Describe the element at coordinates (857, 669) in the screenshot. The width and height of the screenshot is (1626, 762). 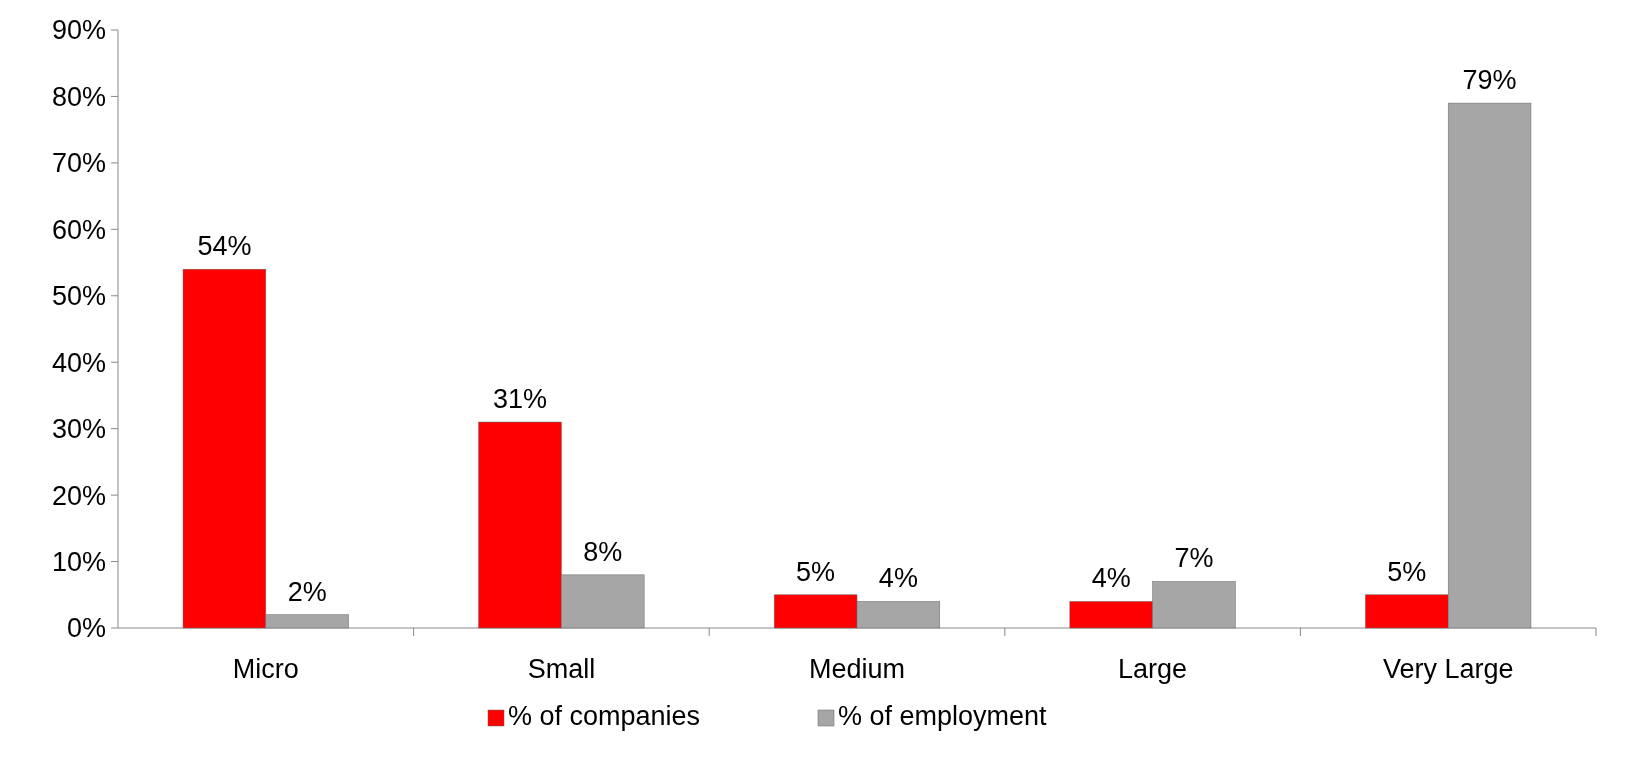
I see `x-tick-label: Medium` at that location.